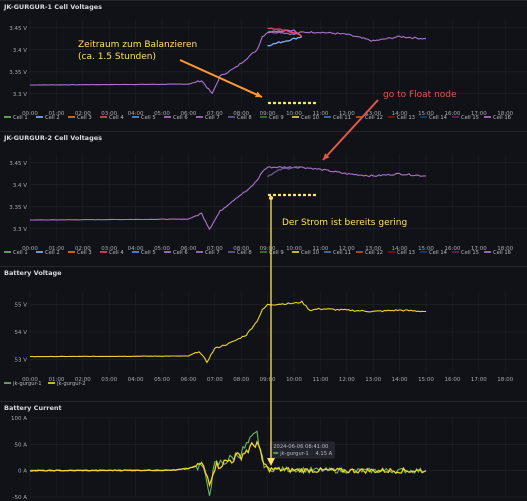  I want to click on y-tick-label: 100 A, so click(19, 419).